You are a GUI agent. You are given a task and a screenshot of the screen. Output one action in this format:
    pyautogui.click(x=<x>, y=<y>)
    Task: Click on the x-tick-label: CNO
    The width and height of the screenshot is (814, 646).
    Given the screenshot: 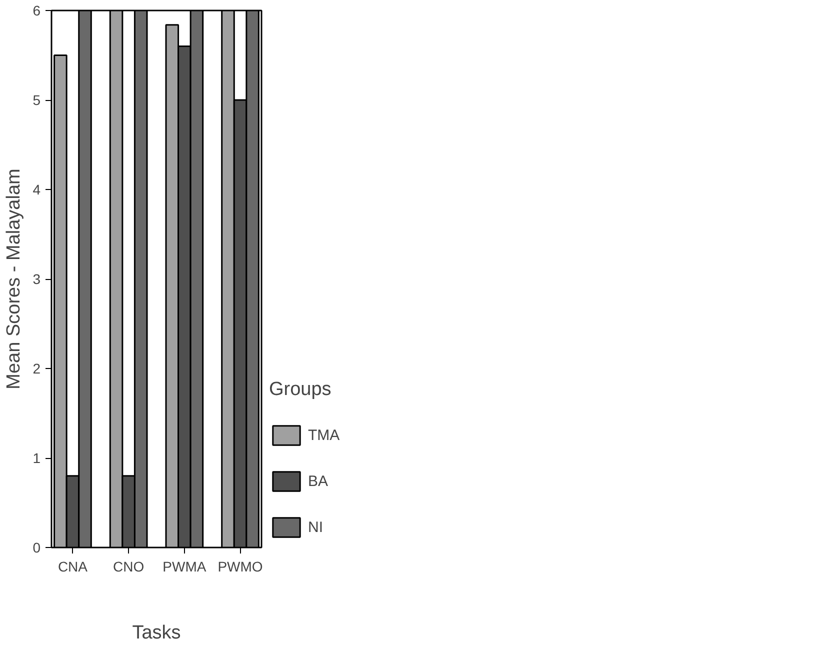 What is the action you would take?
    pyautogui.click(x=128, y=566)
    